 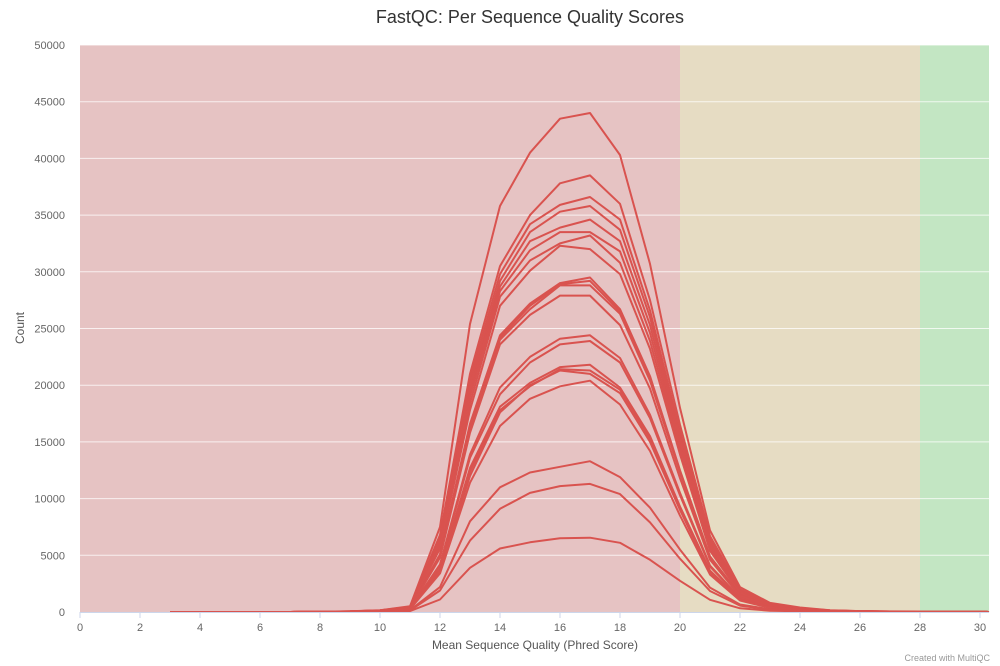 I want to click on y-axis-title: Count, so click(x=20, y=327).